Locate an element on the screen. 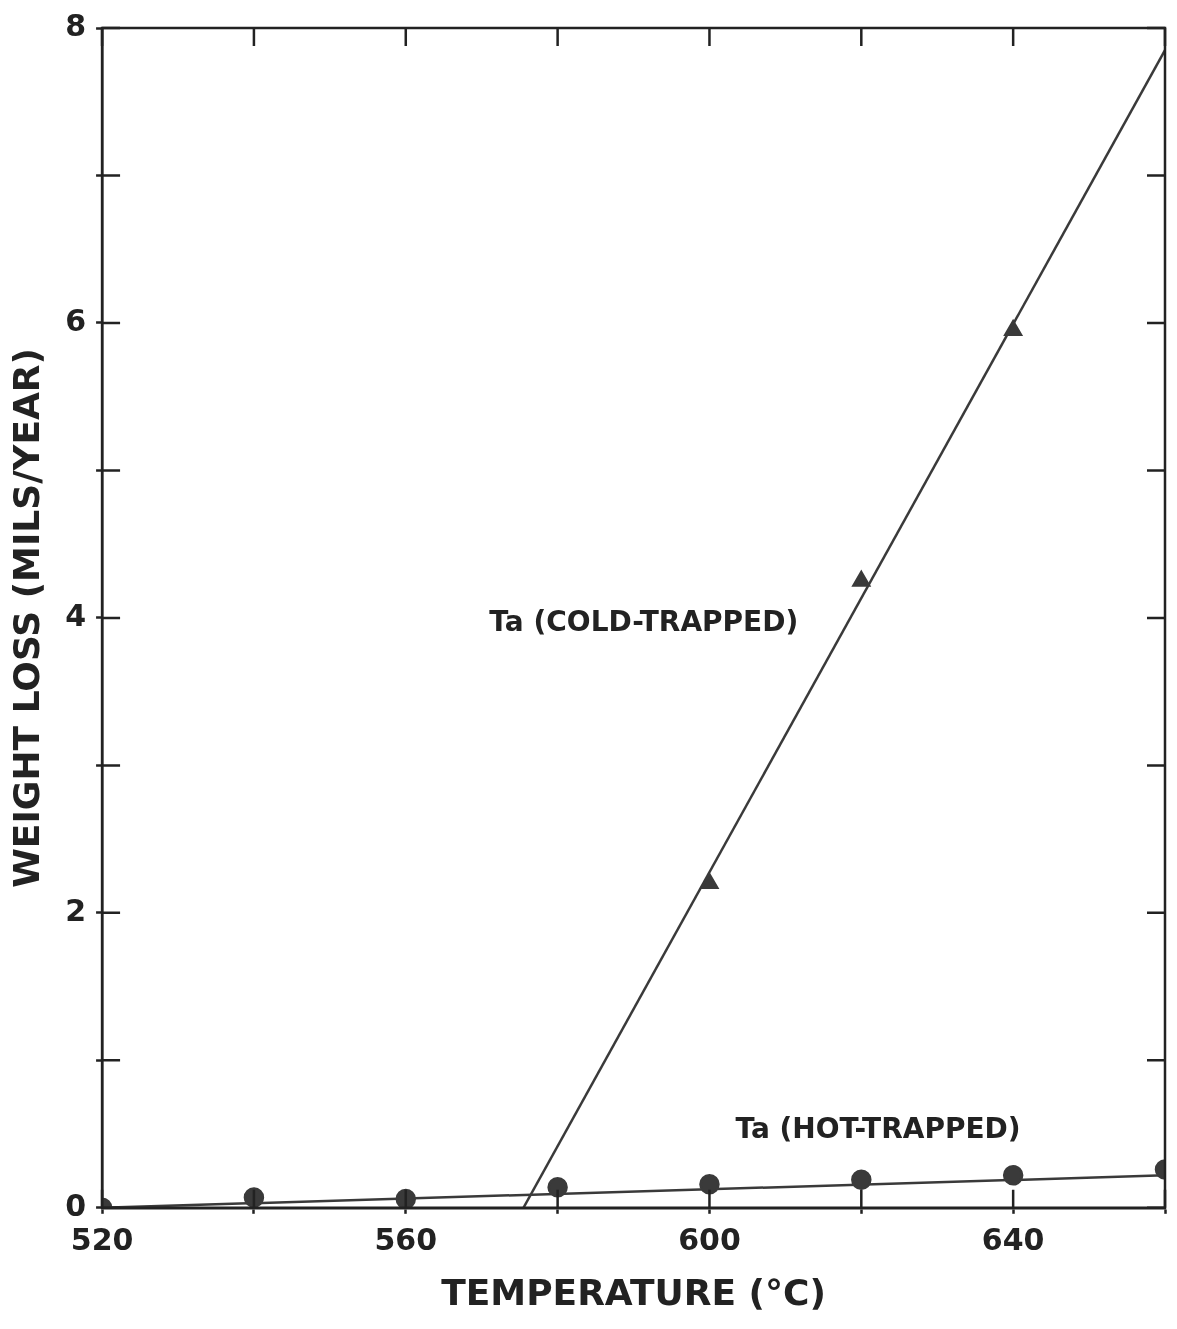  y-tick-label: 8 is located at coordinates (76, 25).